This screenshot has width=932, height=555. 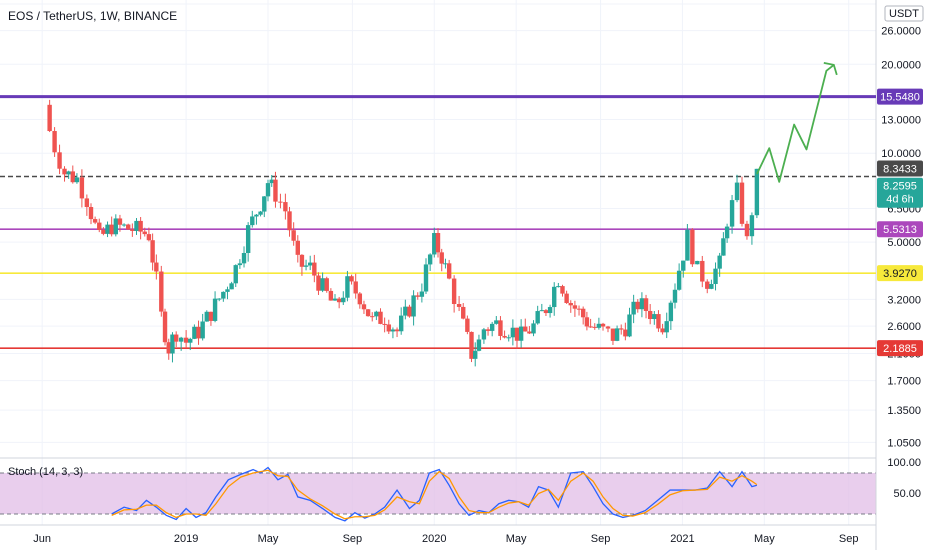 What do you see at coordinates (904, 463) in the screenshot?
I see `stoch-tick-label: 100.00` at bounding box center [904, 463].